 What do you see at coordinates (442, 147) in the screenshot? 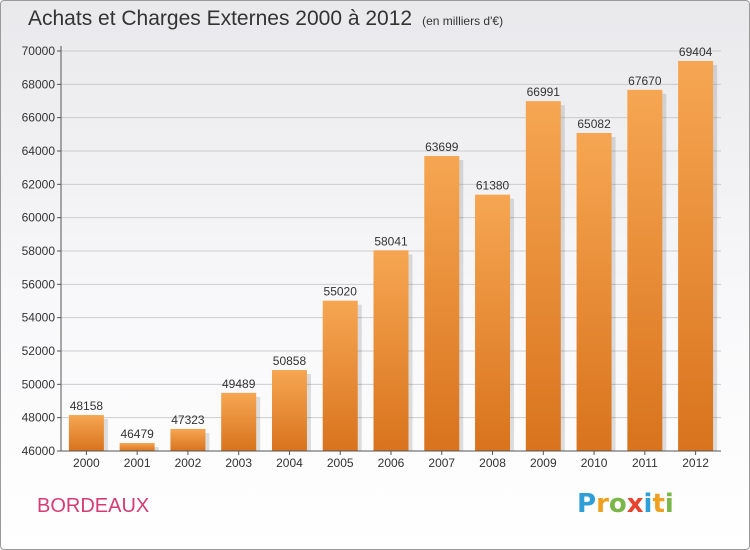
I see `data-label: 63699` at bounding box center [442, 147].